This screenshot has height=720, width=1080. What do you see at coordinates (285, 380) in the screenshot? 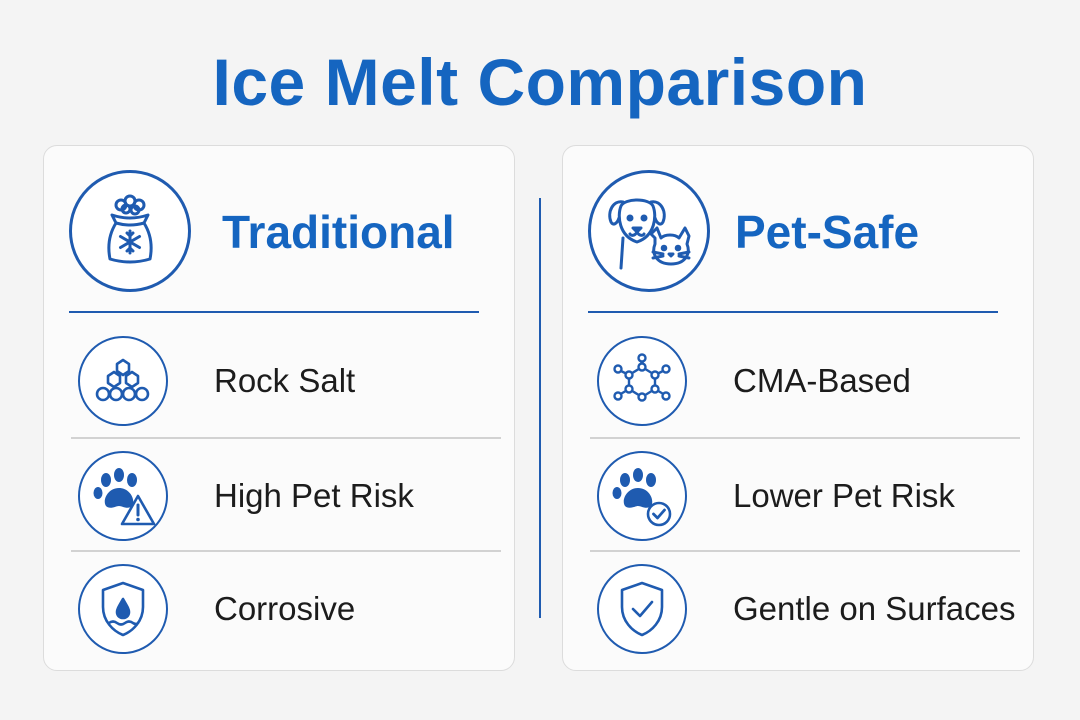
I see `item-label: Rock Salt` at bounding box center [285, 380].